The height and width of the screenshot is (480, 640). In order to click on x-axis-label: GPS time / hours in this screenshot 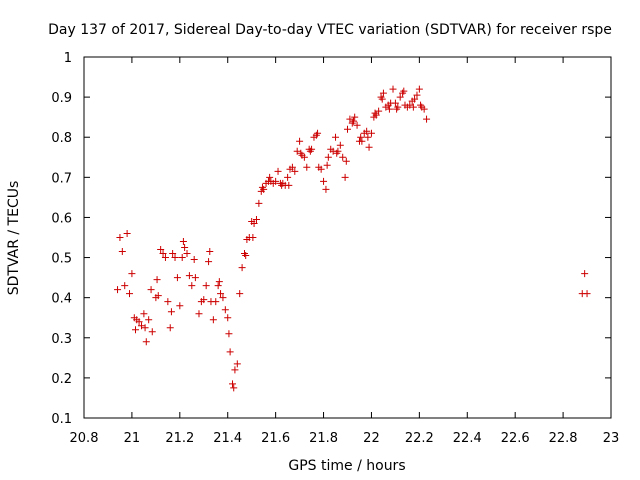, I will do `click(346, 466)`.